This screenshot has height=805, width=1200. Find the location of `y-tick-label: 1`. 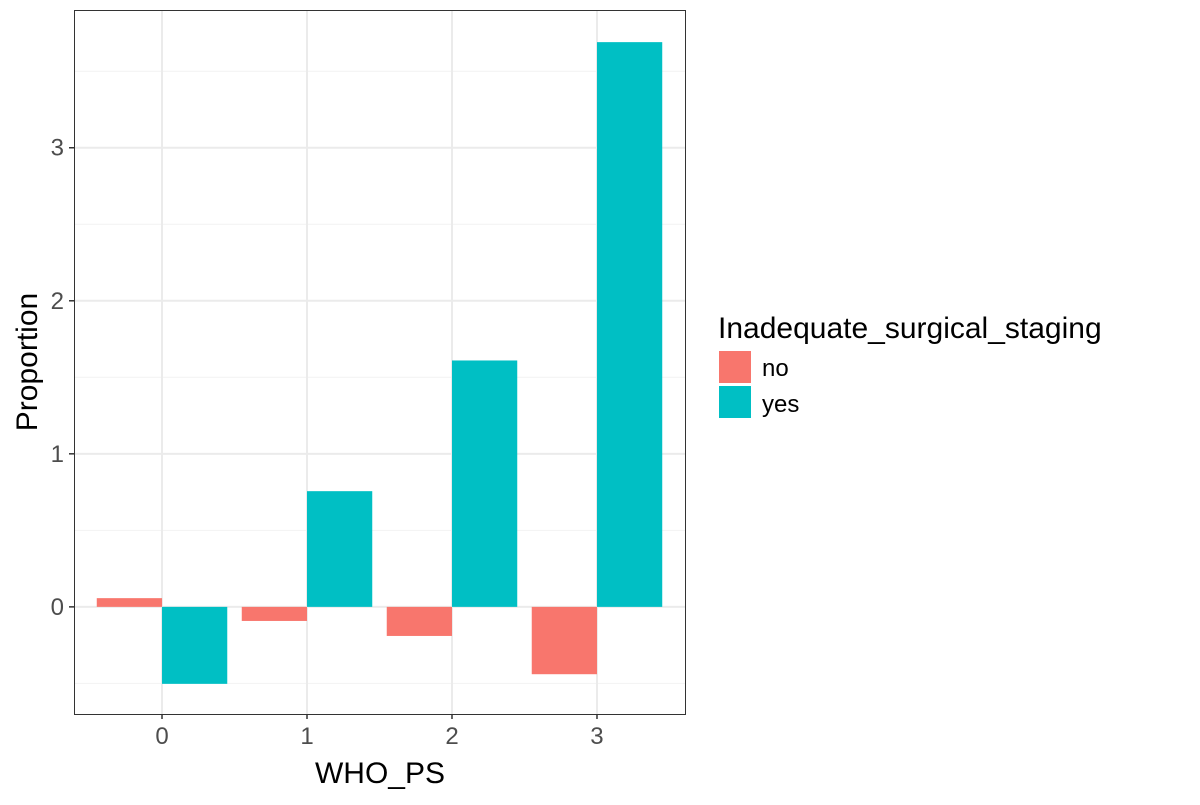

y-tick-label: 1 is located at coordinates (57, 454).